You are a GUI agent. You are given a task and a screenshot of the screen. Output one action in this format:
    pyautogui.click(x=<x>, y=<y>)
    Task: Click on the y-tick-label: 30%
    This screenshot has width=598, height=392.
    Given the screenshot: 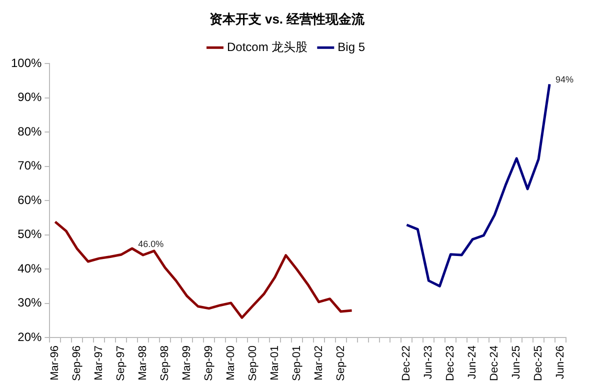 What is the action you would take?
    pyautogui.click(x=30, y=303)
    